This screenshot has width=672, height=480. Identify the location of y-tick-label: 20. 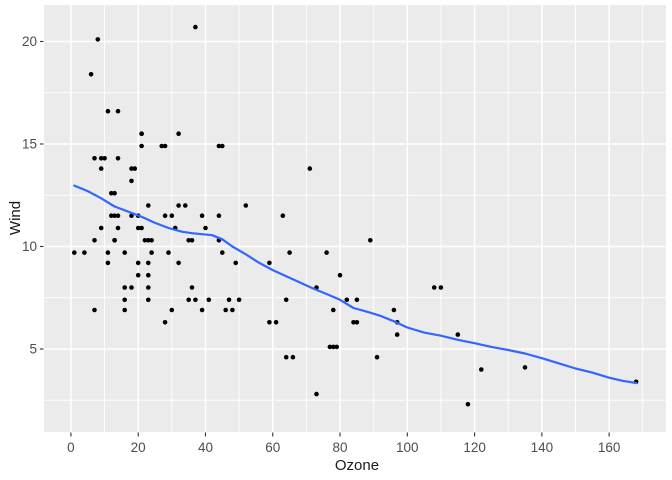
(29, 41).